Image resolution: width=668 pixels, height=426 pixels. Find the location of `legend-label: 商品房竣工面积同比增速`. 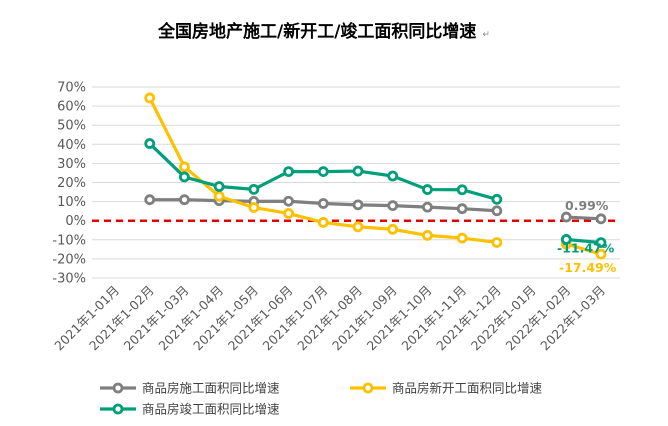

legend-label: 商品房竣工面积同比增速 is located at coordinates (211, 409).